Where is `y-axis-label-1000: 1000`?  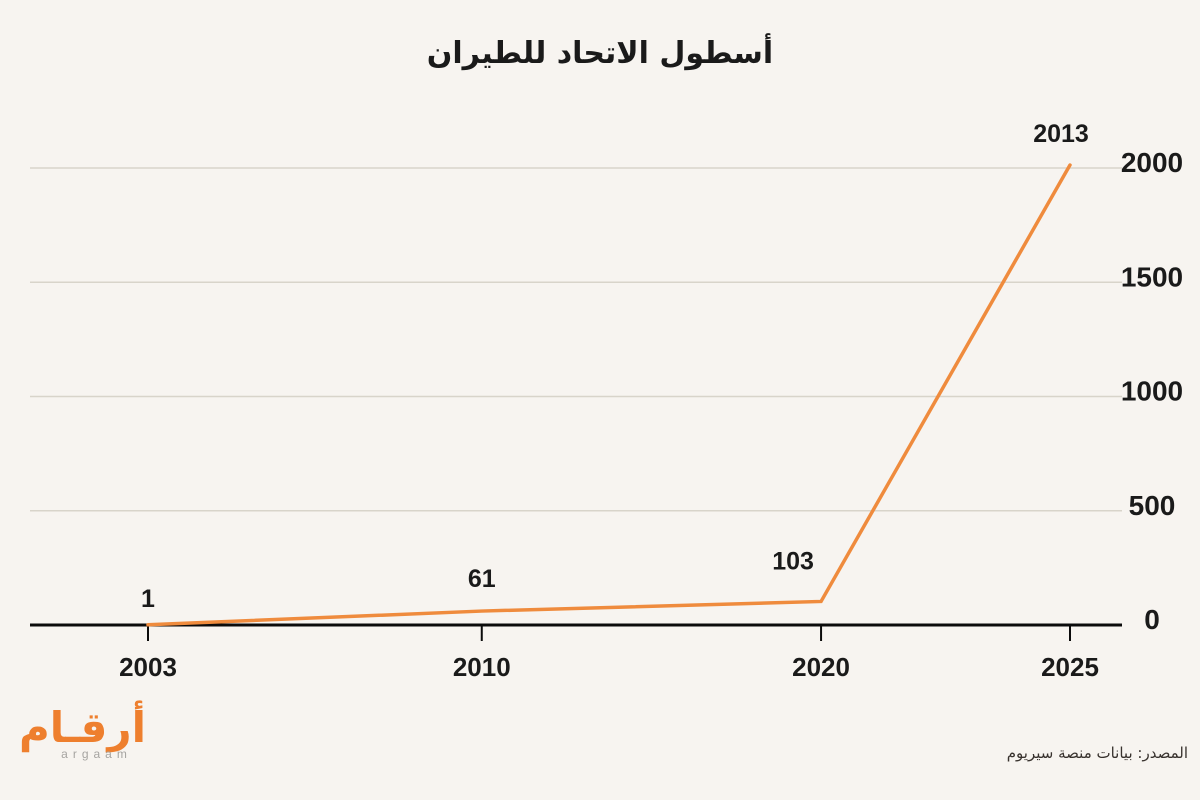
y-axis-label-1000: 1000 is located at coordinates (1152, 391).